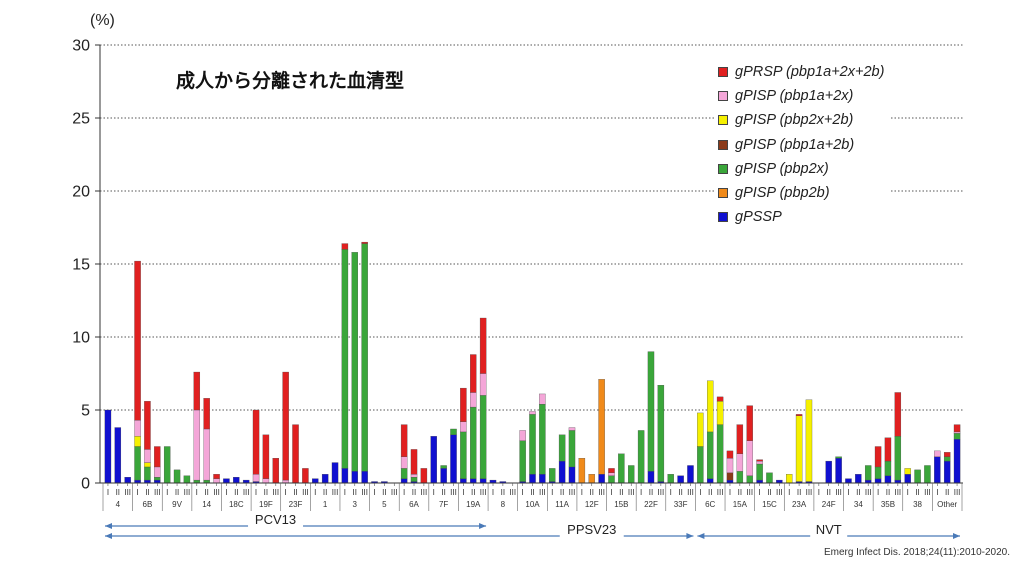  Describe the element at coordinates (81, 46) in the screenshot. I see `y-tick-label: 30` at that location.